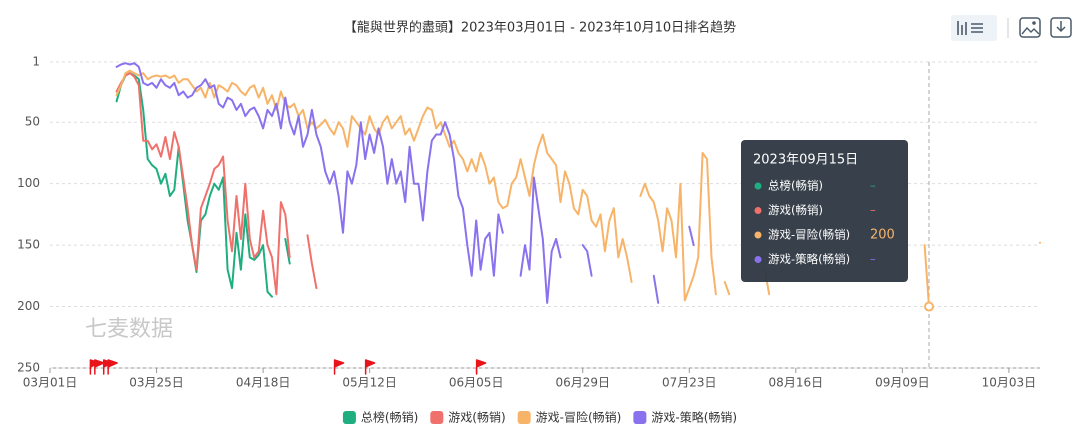  I want to click on y-tick-label: 250, so click(28, 368).